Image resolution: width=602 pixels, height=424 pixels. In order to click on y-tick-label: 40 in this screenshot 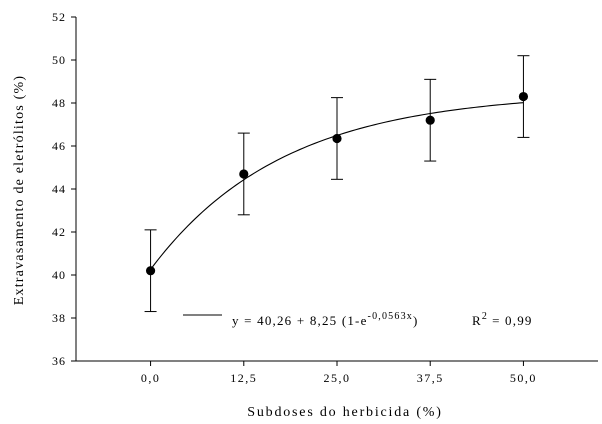, I will do `click(59, 275)`.